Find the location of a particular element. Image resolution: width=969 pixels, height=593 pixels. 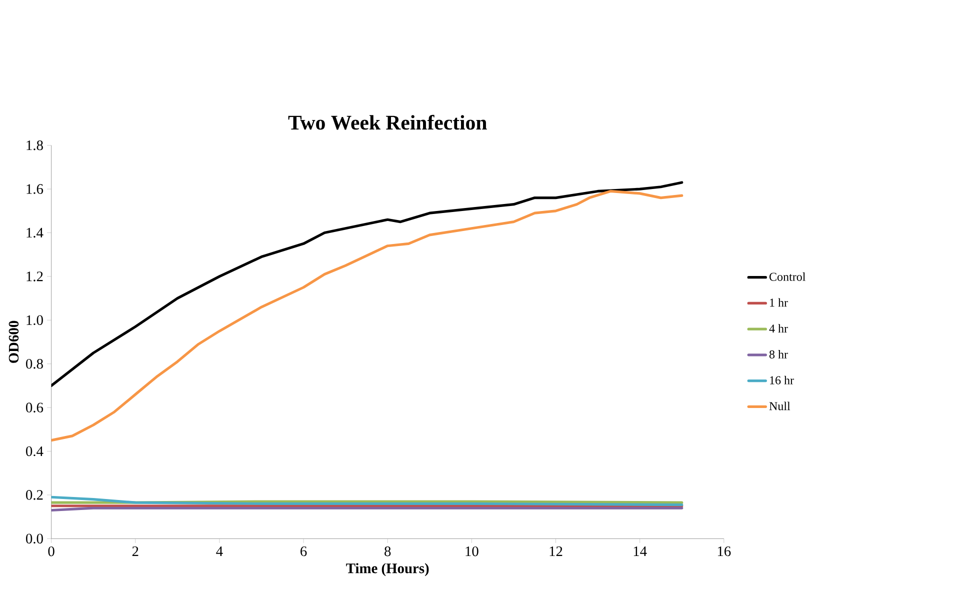

x-tick-label: 4 is located at coordinates (219, 551).